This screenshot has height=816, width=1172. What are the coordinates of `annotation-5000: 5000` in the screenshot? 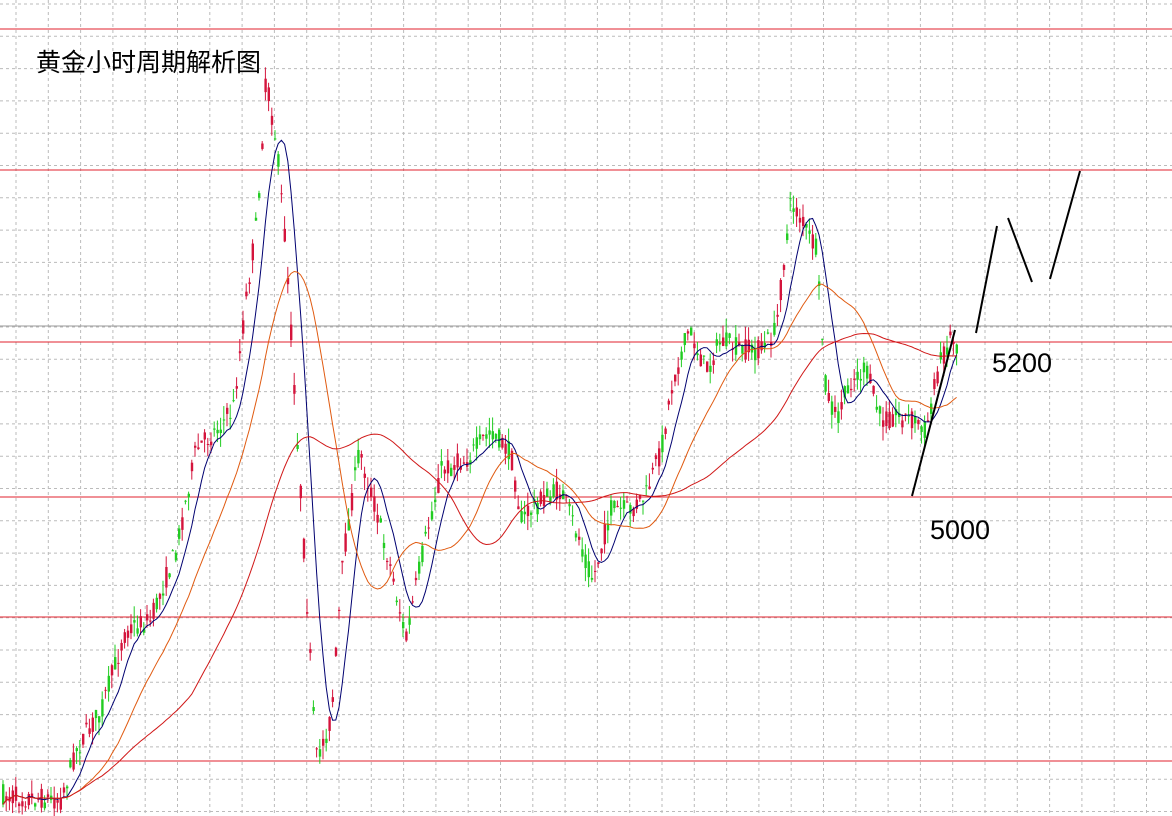 It's located at (960, 530).